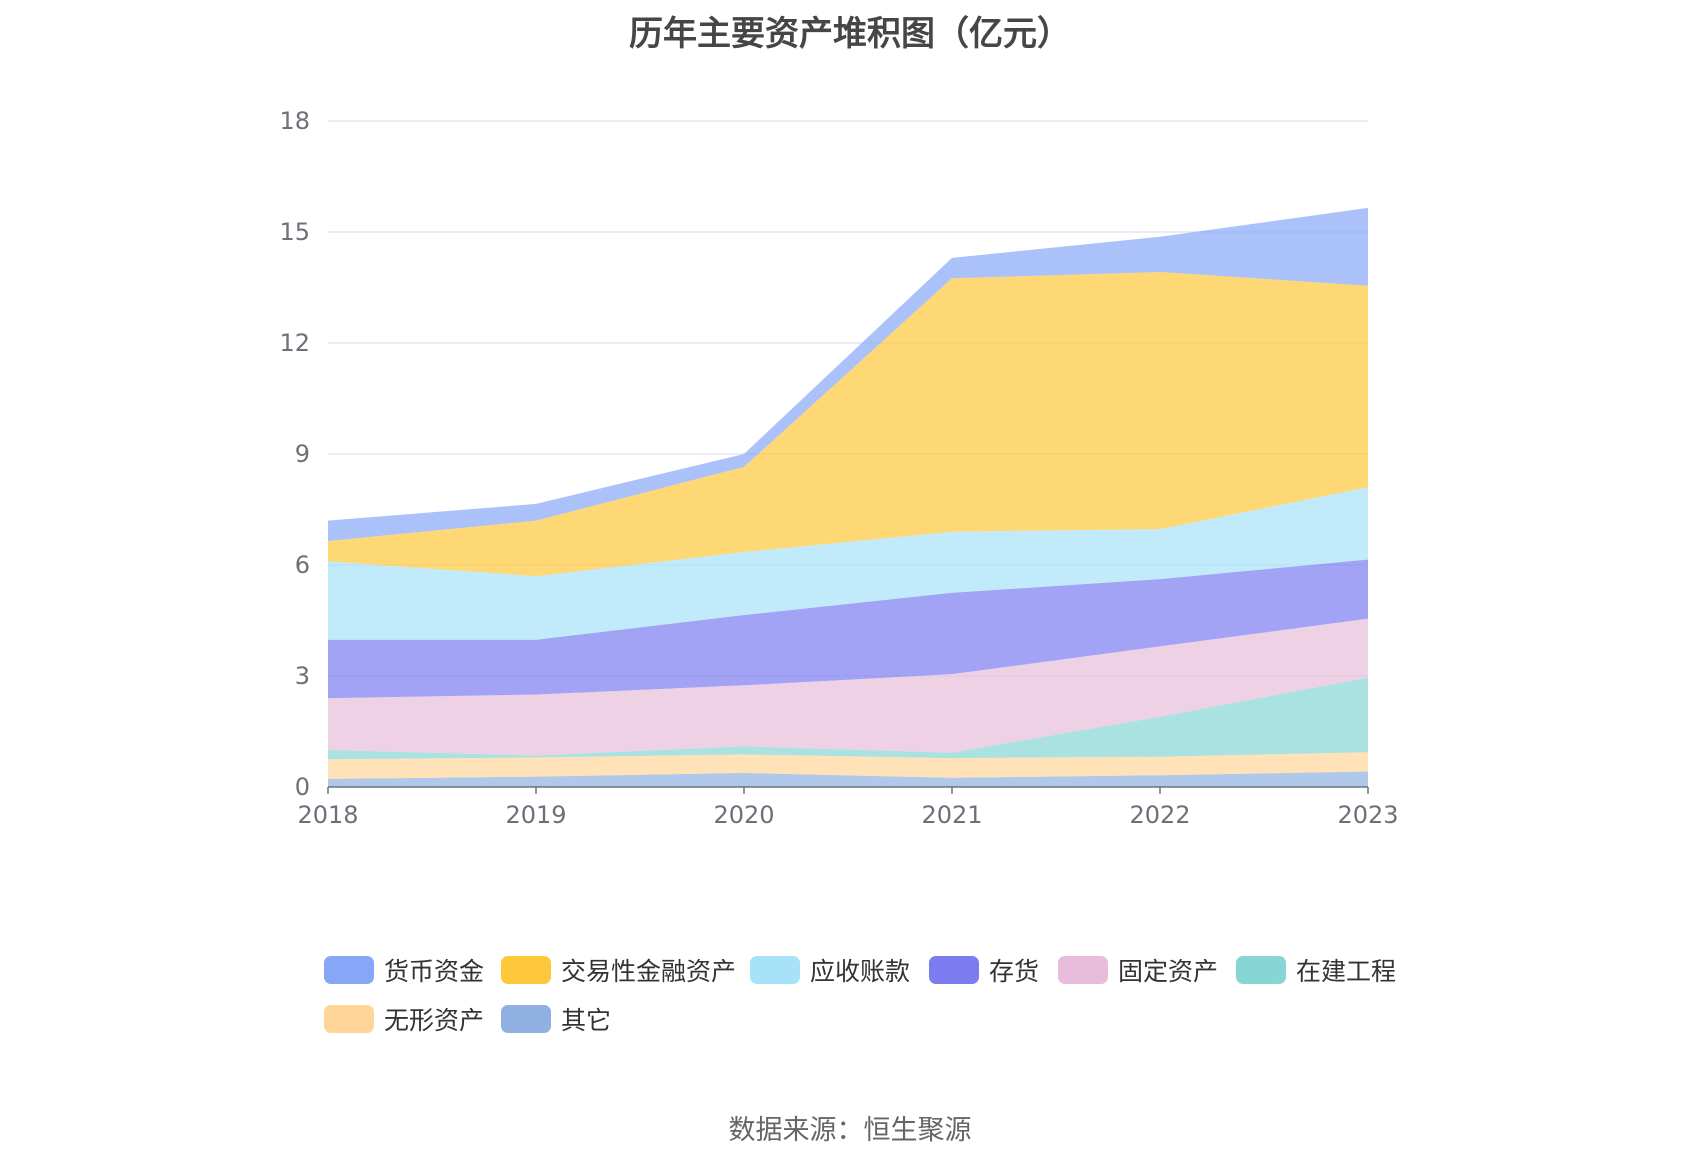 The image size is (1700, 1150). I want to click on y-tick-label: 18, so click(294, 121).